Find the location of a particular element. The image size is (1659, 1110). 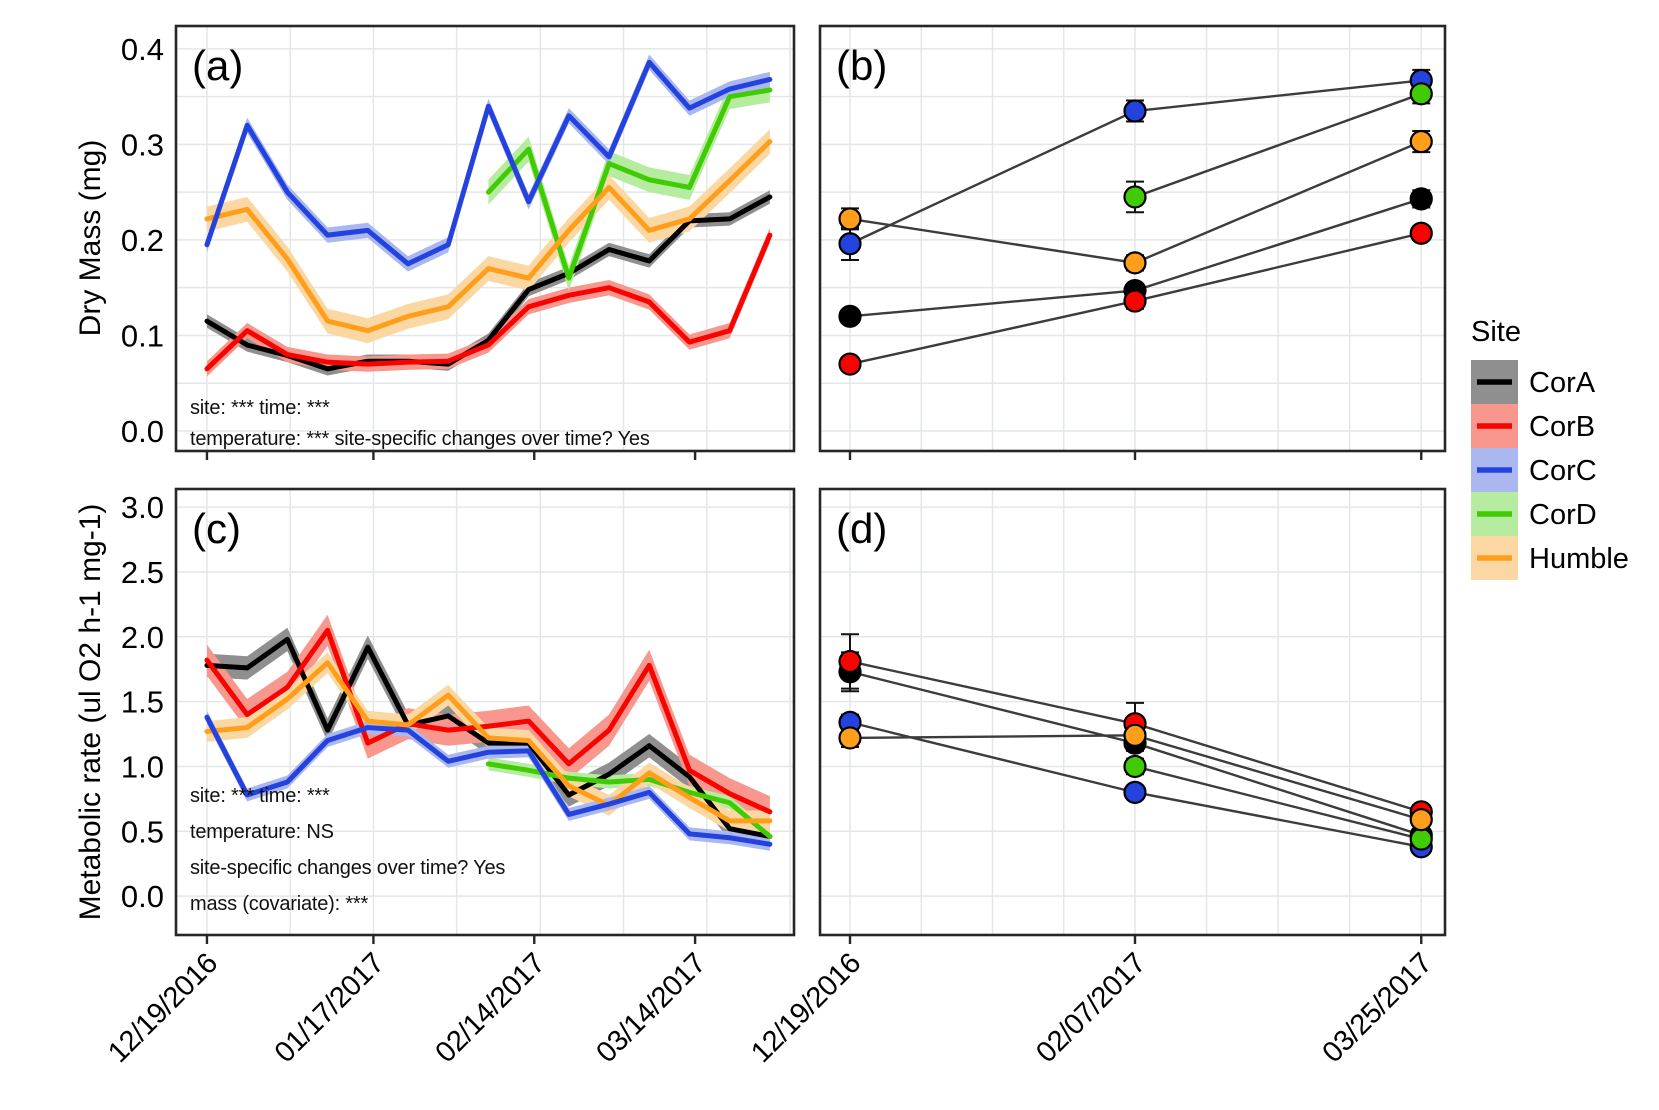

legend-title: Site is located at coordinates (1496, 332).